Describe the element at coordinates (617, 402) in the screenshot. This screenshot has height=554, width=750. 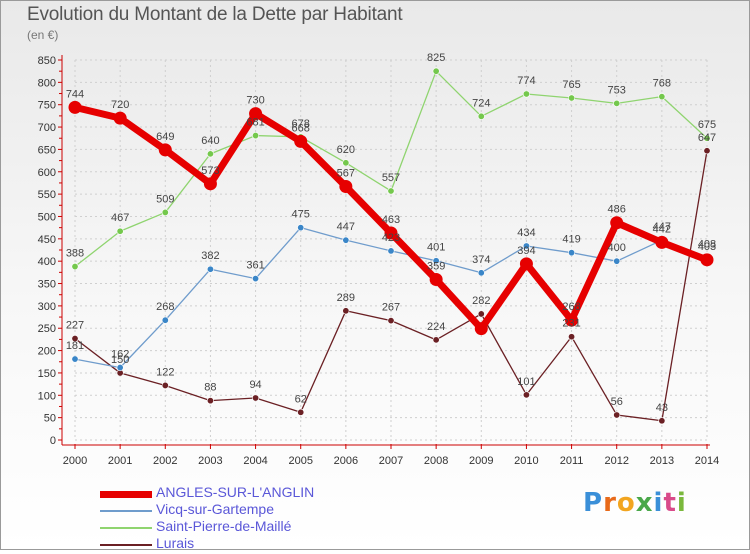
I see `data-label: 56` at that location.